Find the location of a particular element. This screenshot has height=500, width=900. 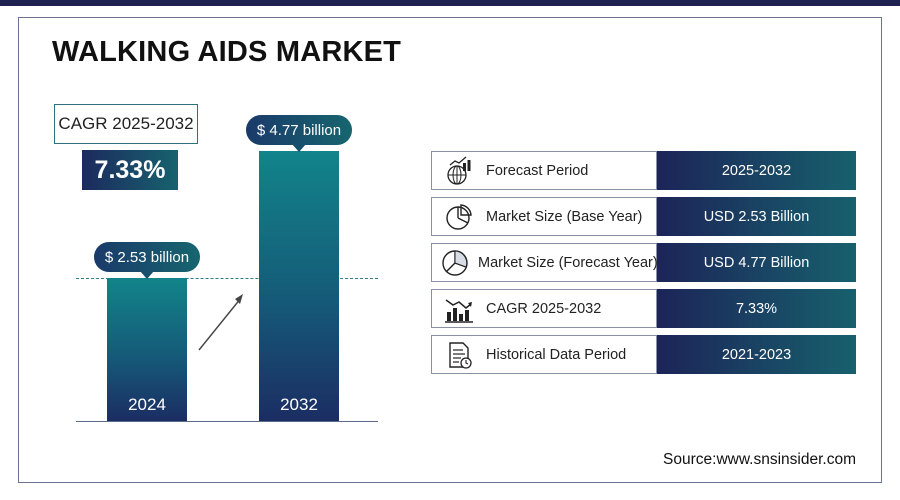

bar-2032: 2032 is located at coordinates (299, 286).